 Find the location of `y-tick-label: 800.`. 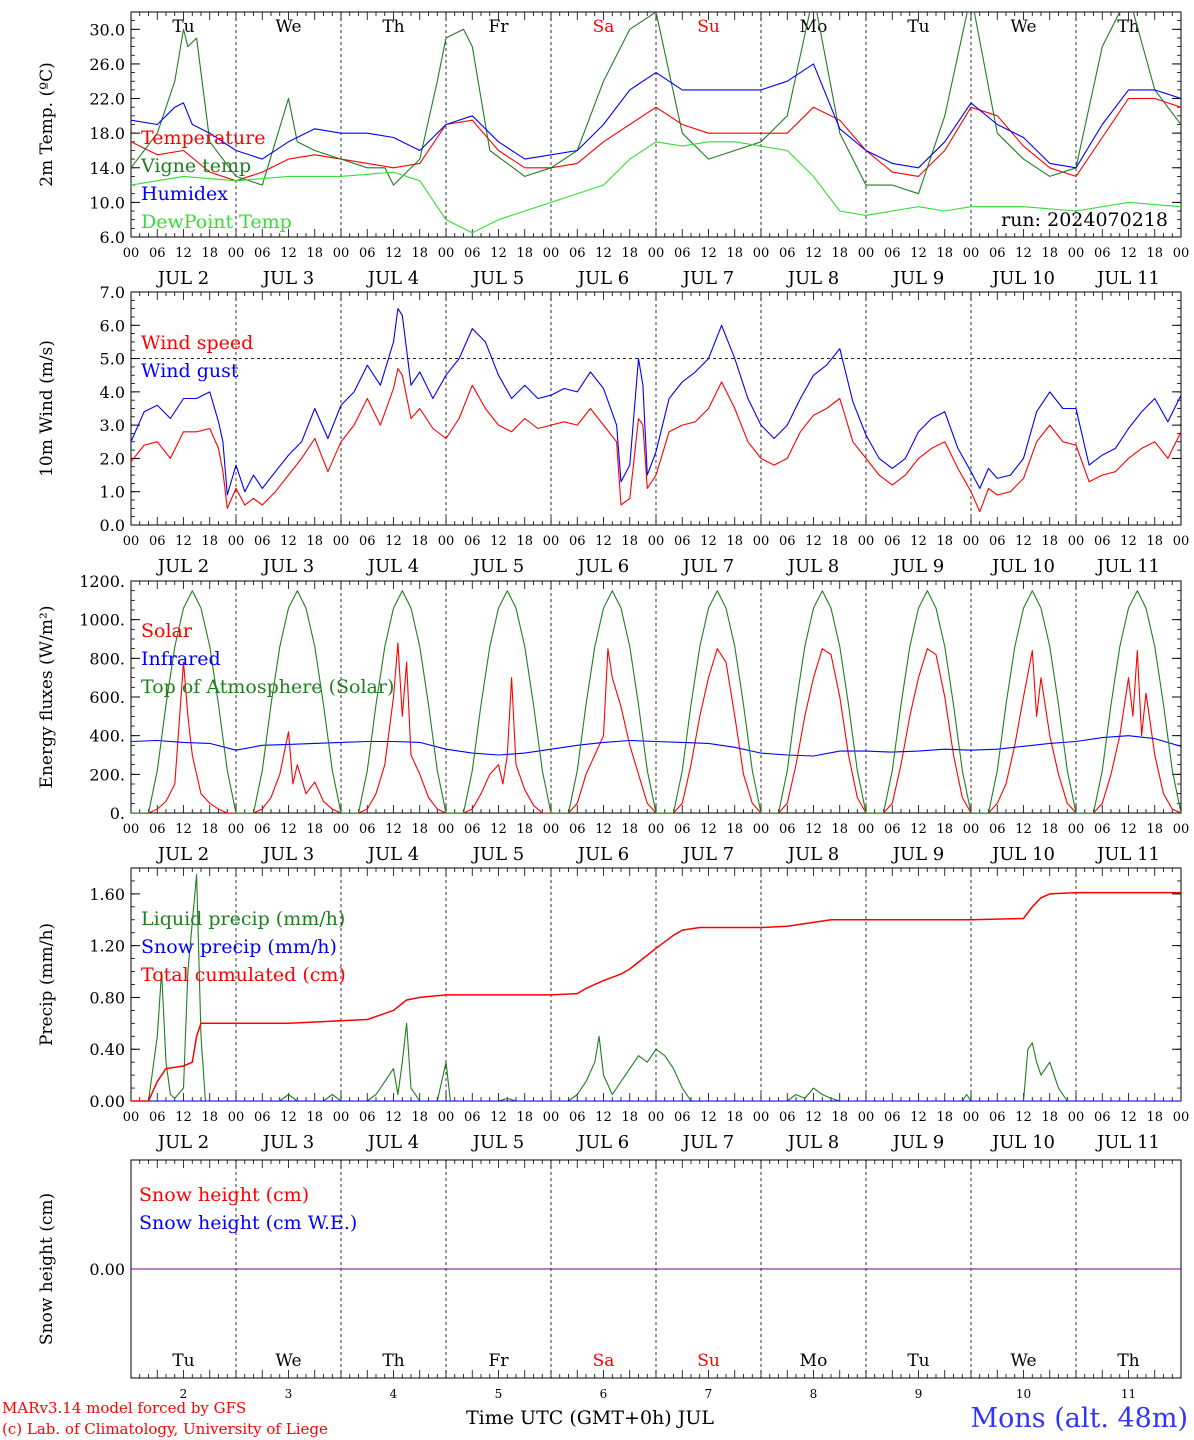

y-tick-label: 800. is located at coordinates (107, 658).